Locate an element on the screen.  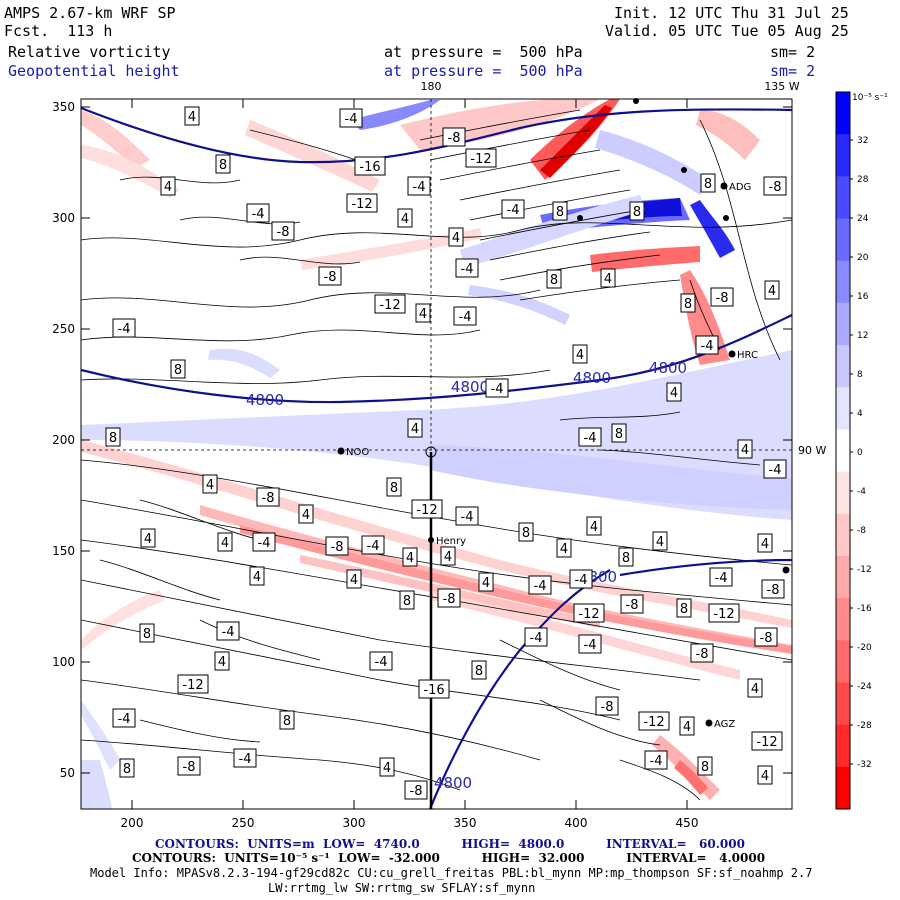
lon-label-90w: 90 W is located at coordinates (812, 450).